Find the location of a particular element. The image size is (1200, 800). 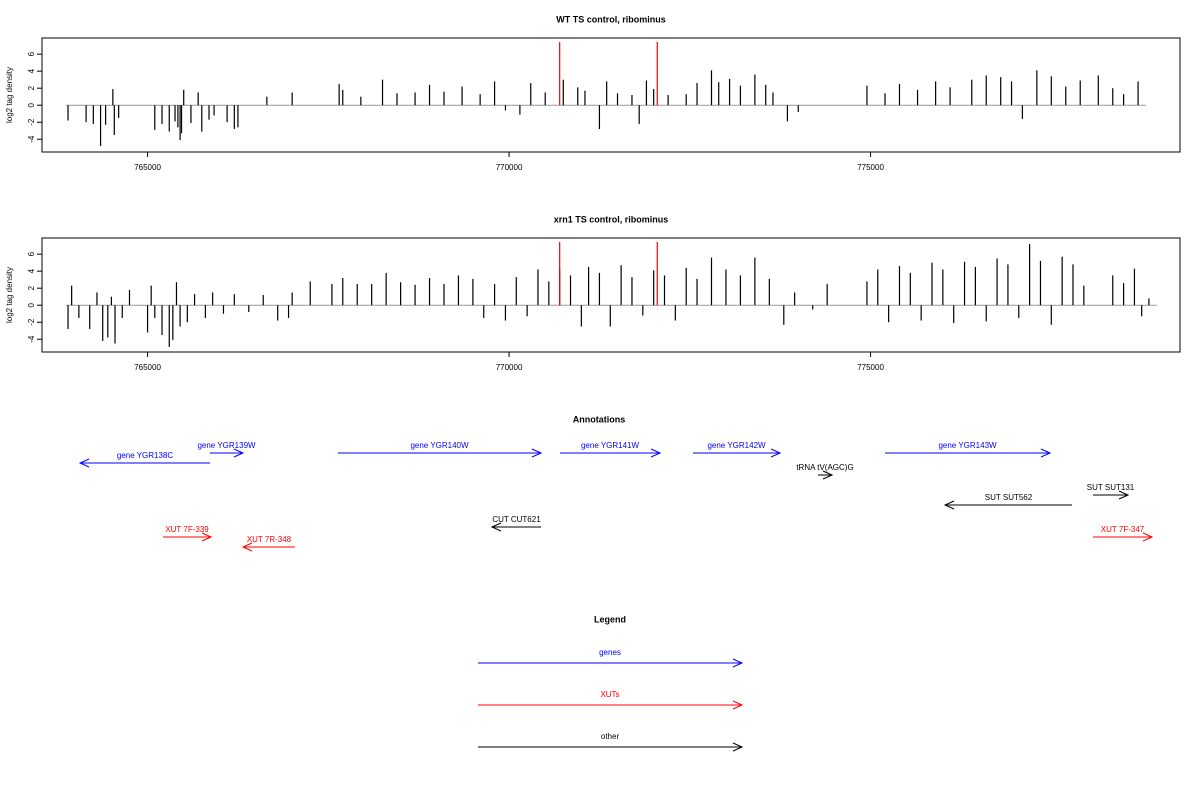

feature-label: gene YGR143W is located at coordinates (967, 445).